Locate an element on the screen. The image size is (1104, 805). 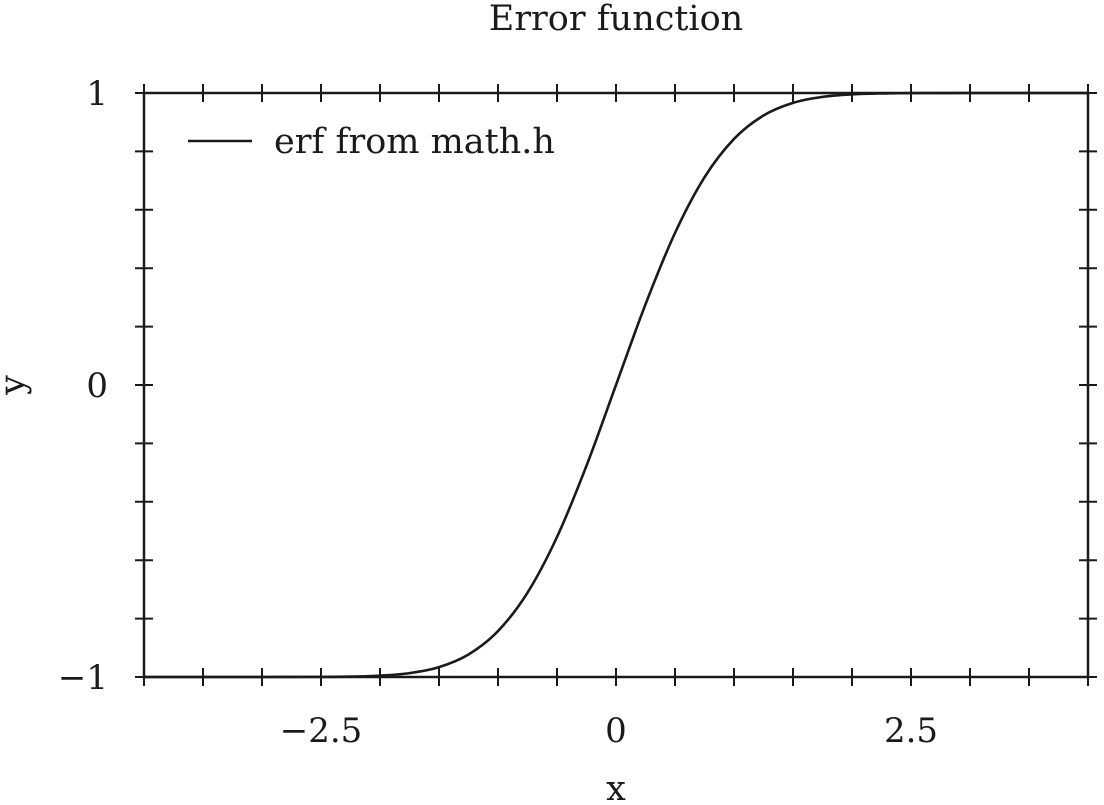
chart-title: Error function is located at coordinates (616, 19).